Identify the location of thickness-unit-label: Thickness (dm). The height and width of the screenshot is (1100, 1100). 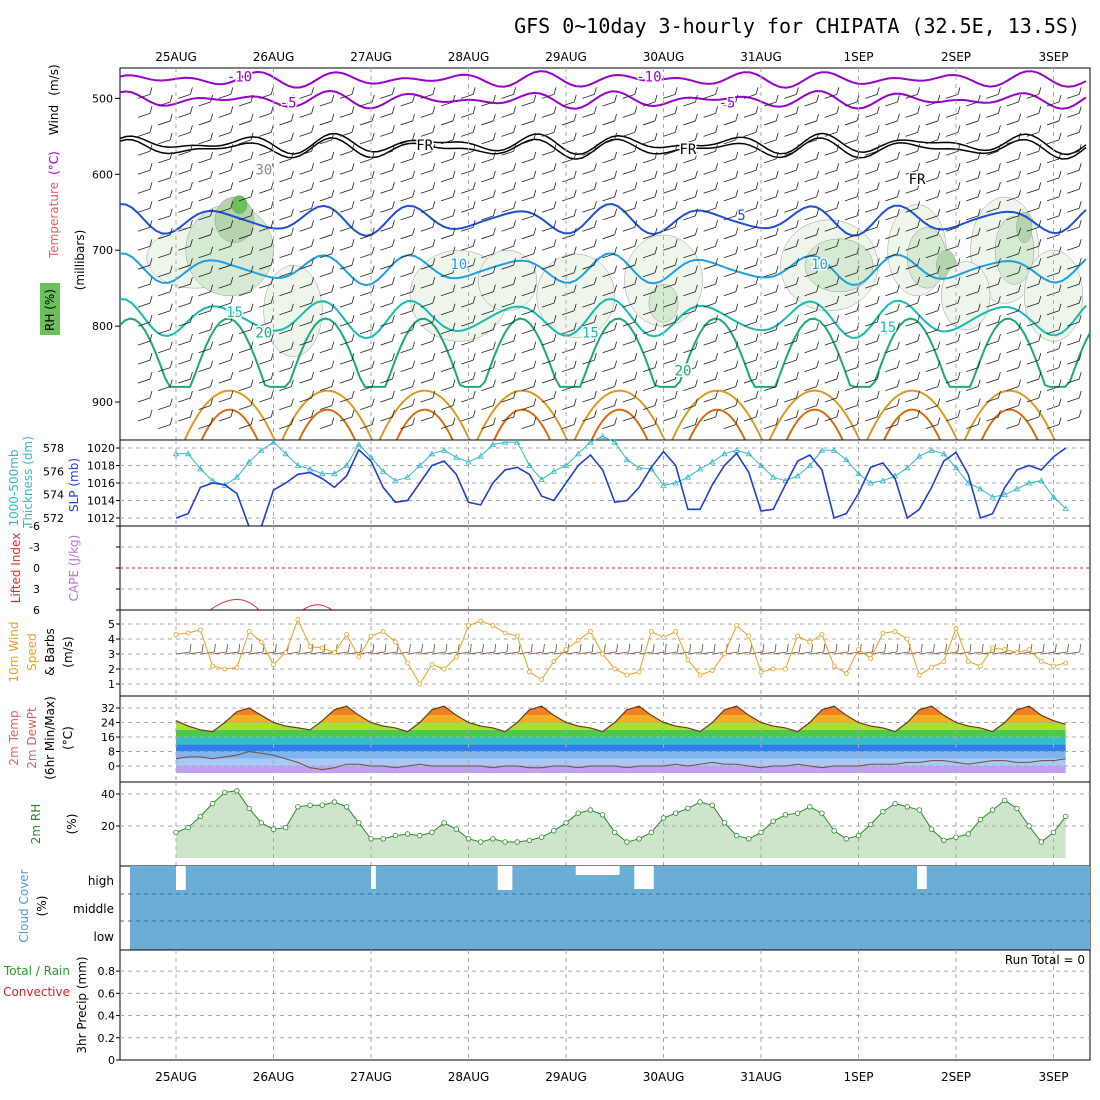
(28, 482).